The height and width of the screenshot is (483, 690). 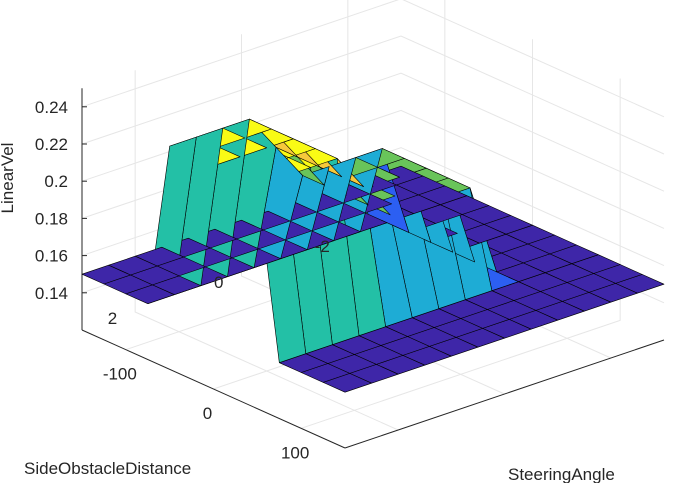 What do you see at coordinates (56, 181) in the screenshot?
I see `z-tick-label: 0.2` at bounding box center [56, 181].